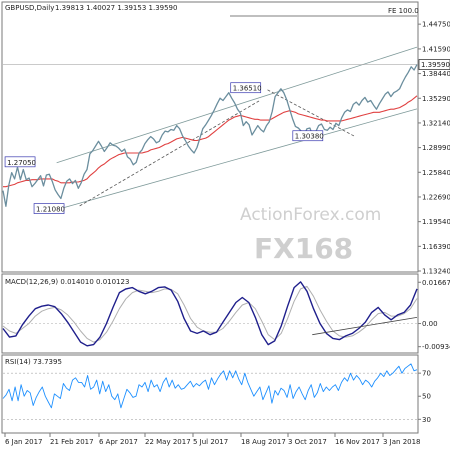  Describe the element at coordinates (357, 442) in the screenshot. I see `x-tick-label: 16 Nov 2017` at that location.